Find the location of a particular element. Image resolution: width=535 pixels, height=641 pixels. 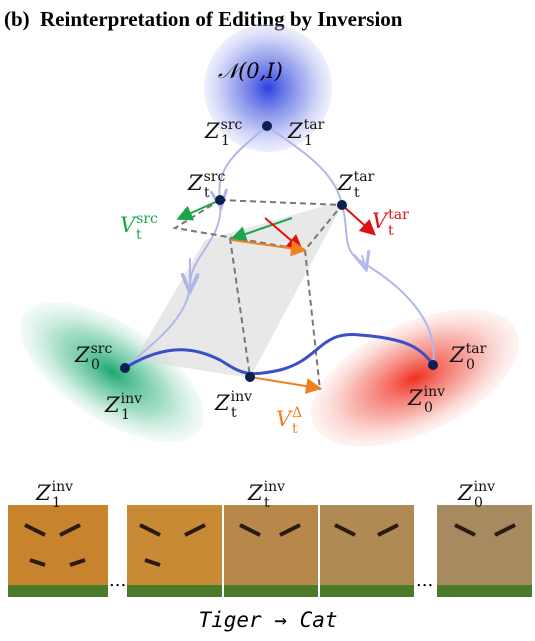

math-label: Zsrc t is located at coordinates (206, 185).